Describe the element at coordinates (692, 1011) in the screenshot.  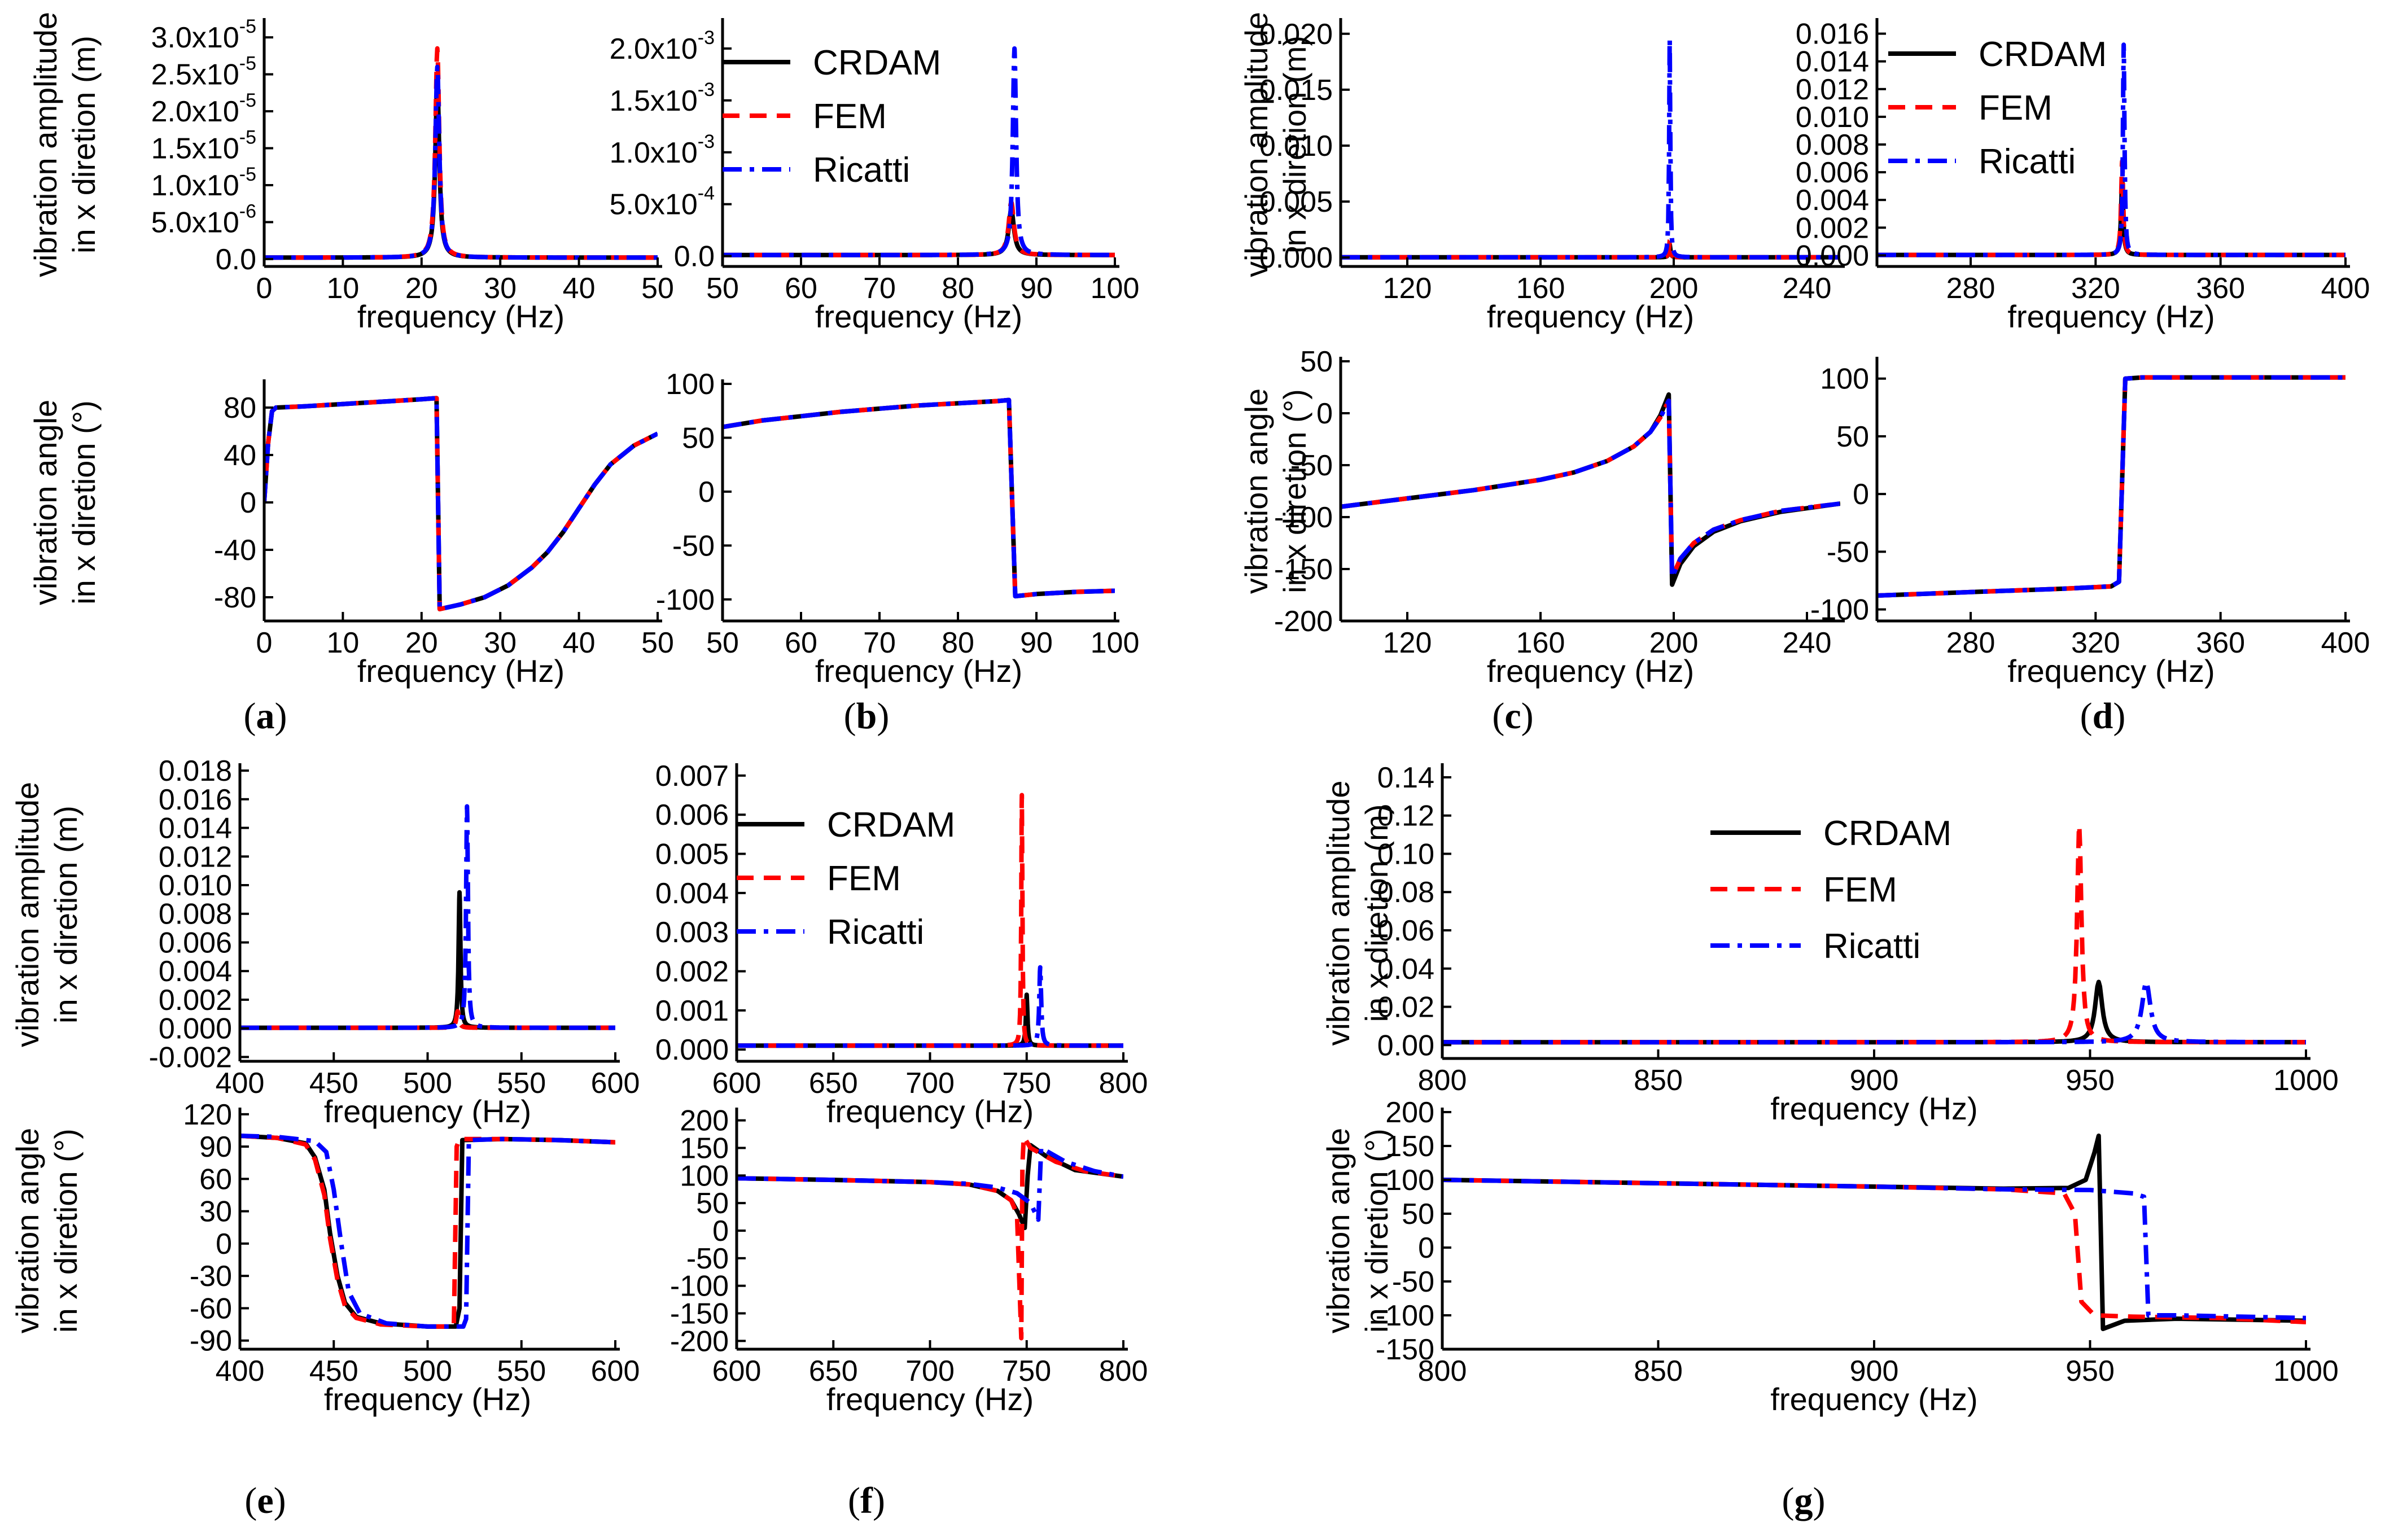
I see `y-tick-label: 0.001` at that location.